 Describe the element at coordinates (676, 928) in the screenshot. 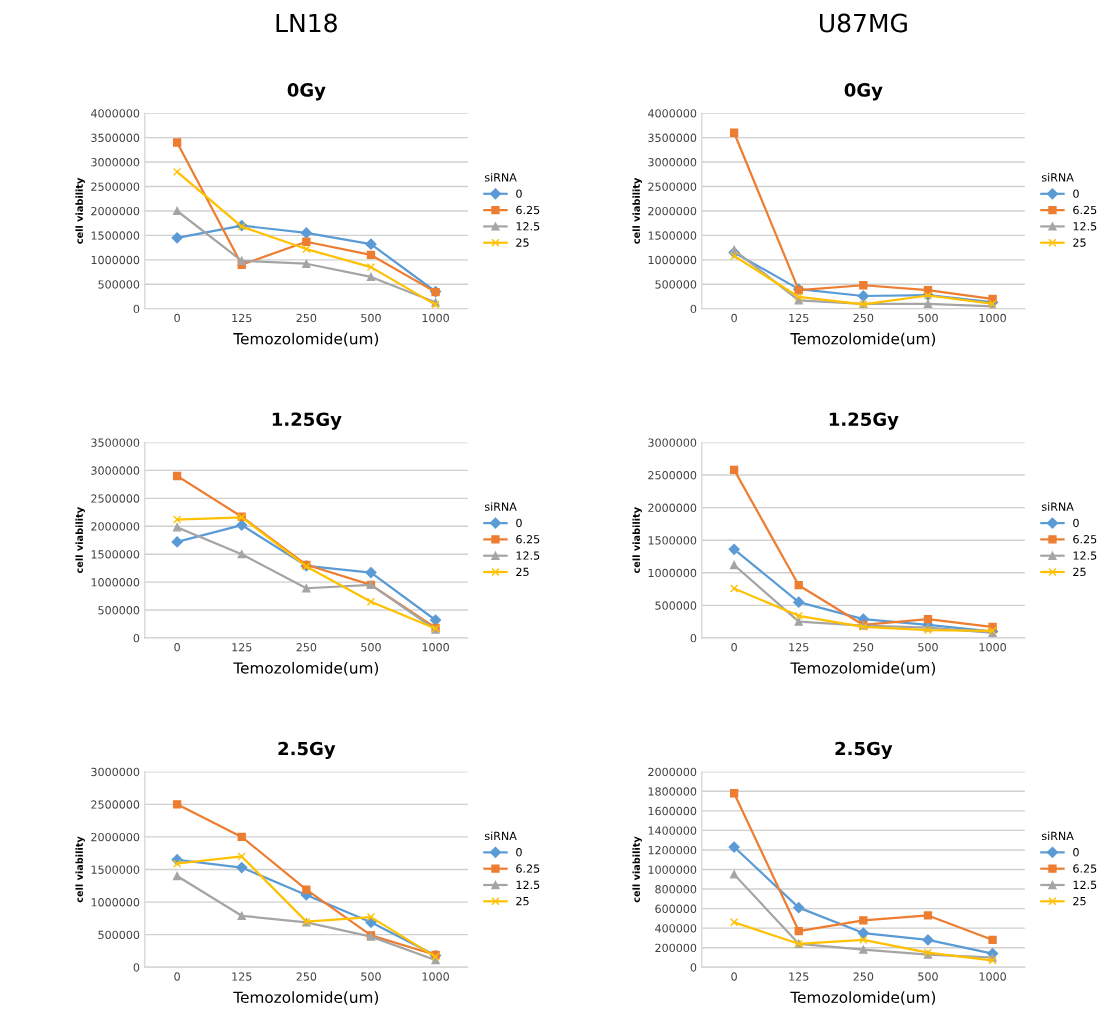

I see `y-tick-label: 400000` at that location.